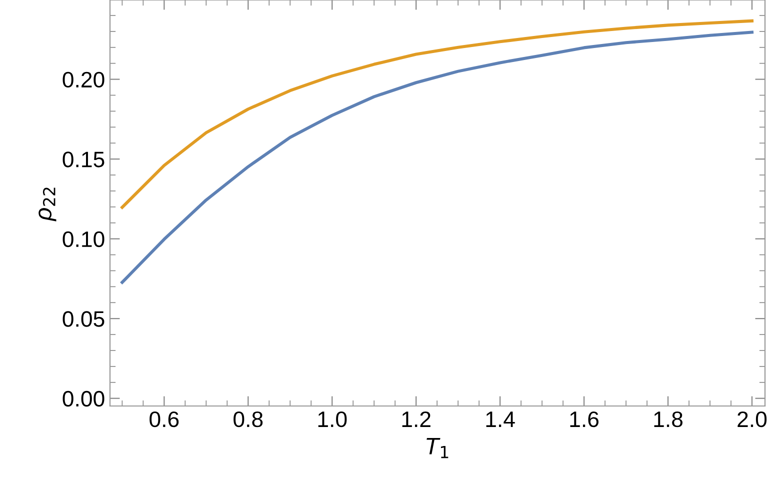  What do you see at coordinates (83, 398) in the screenshot?
I see `y-tick-label: 0.00` at bounding box center [83, 398].